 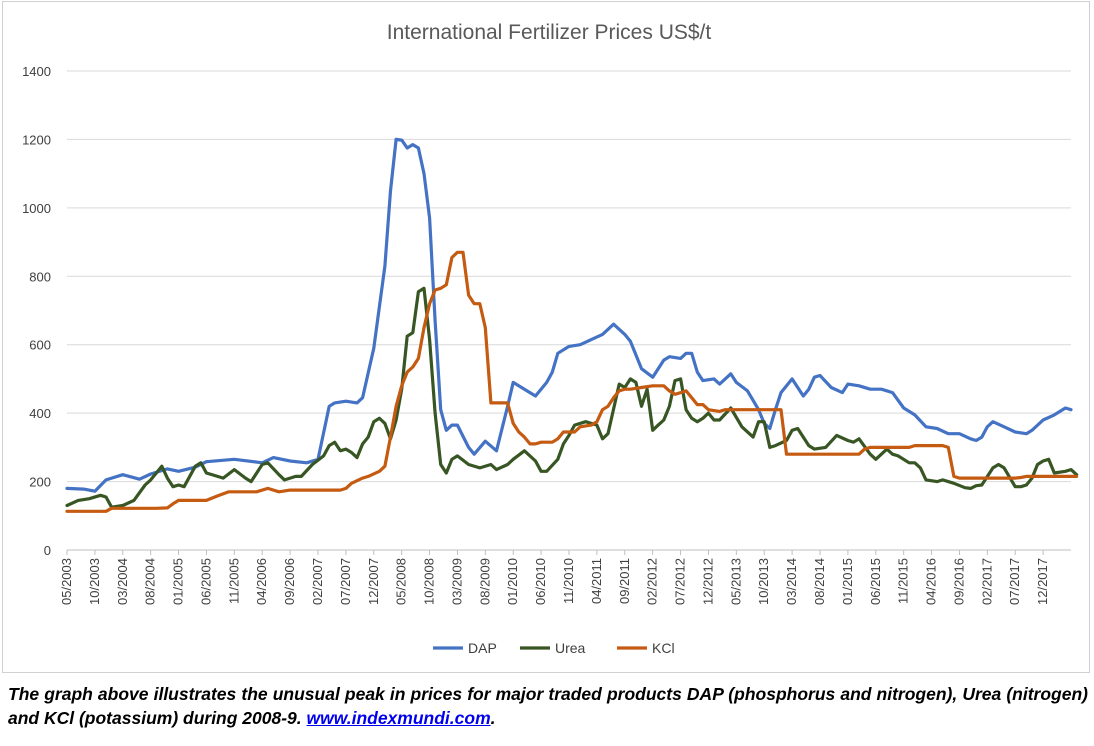 I want to click on x-tick-label: 08/2014, so click(x=819, y=581).